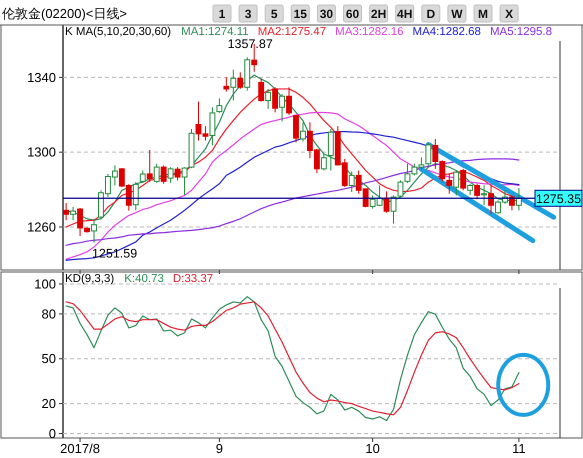 Image resolution: width=583 pixels, height=458 pixels. Describe the element at coordinates (292, 32) in the screenshot. I see `text: MA2:1275.47` at that location.